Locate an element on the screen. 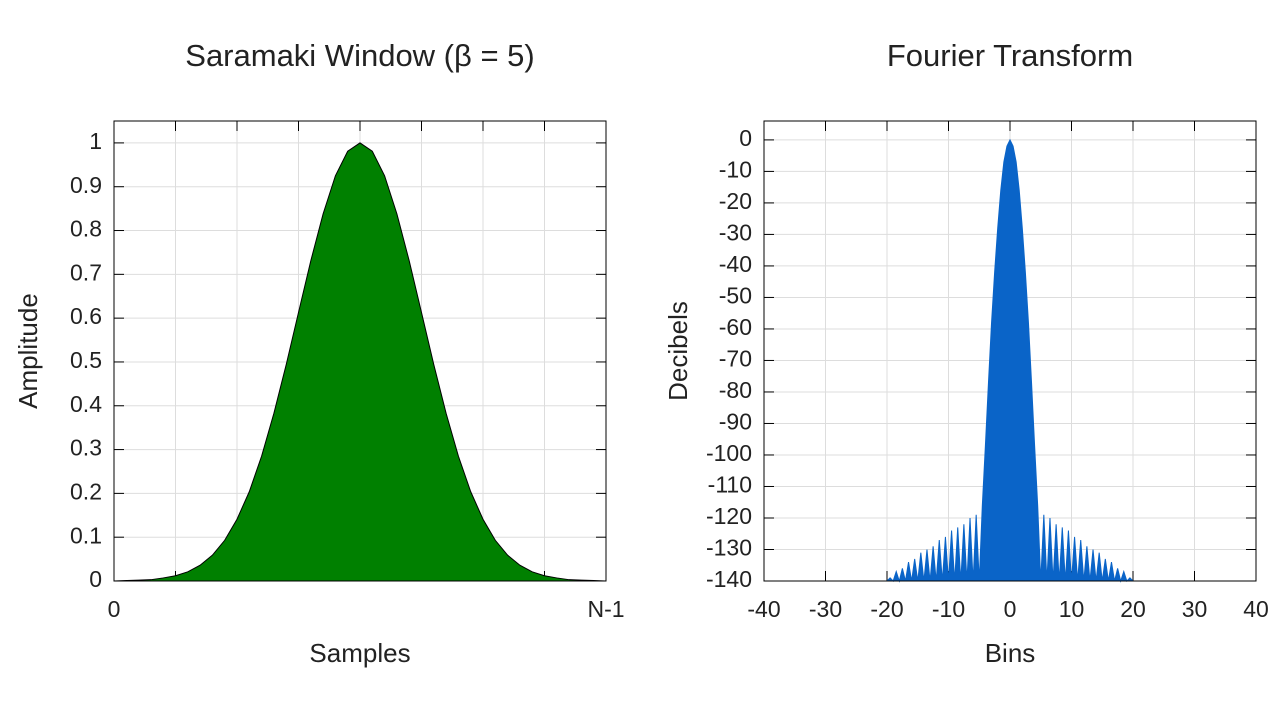 This screenshot has width=1280, height=706. y-tick-label: -10 is located at coordinates (735, 169).